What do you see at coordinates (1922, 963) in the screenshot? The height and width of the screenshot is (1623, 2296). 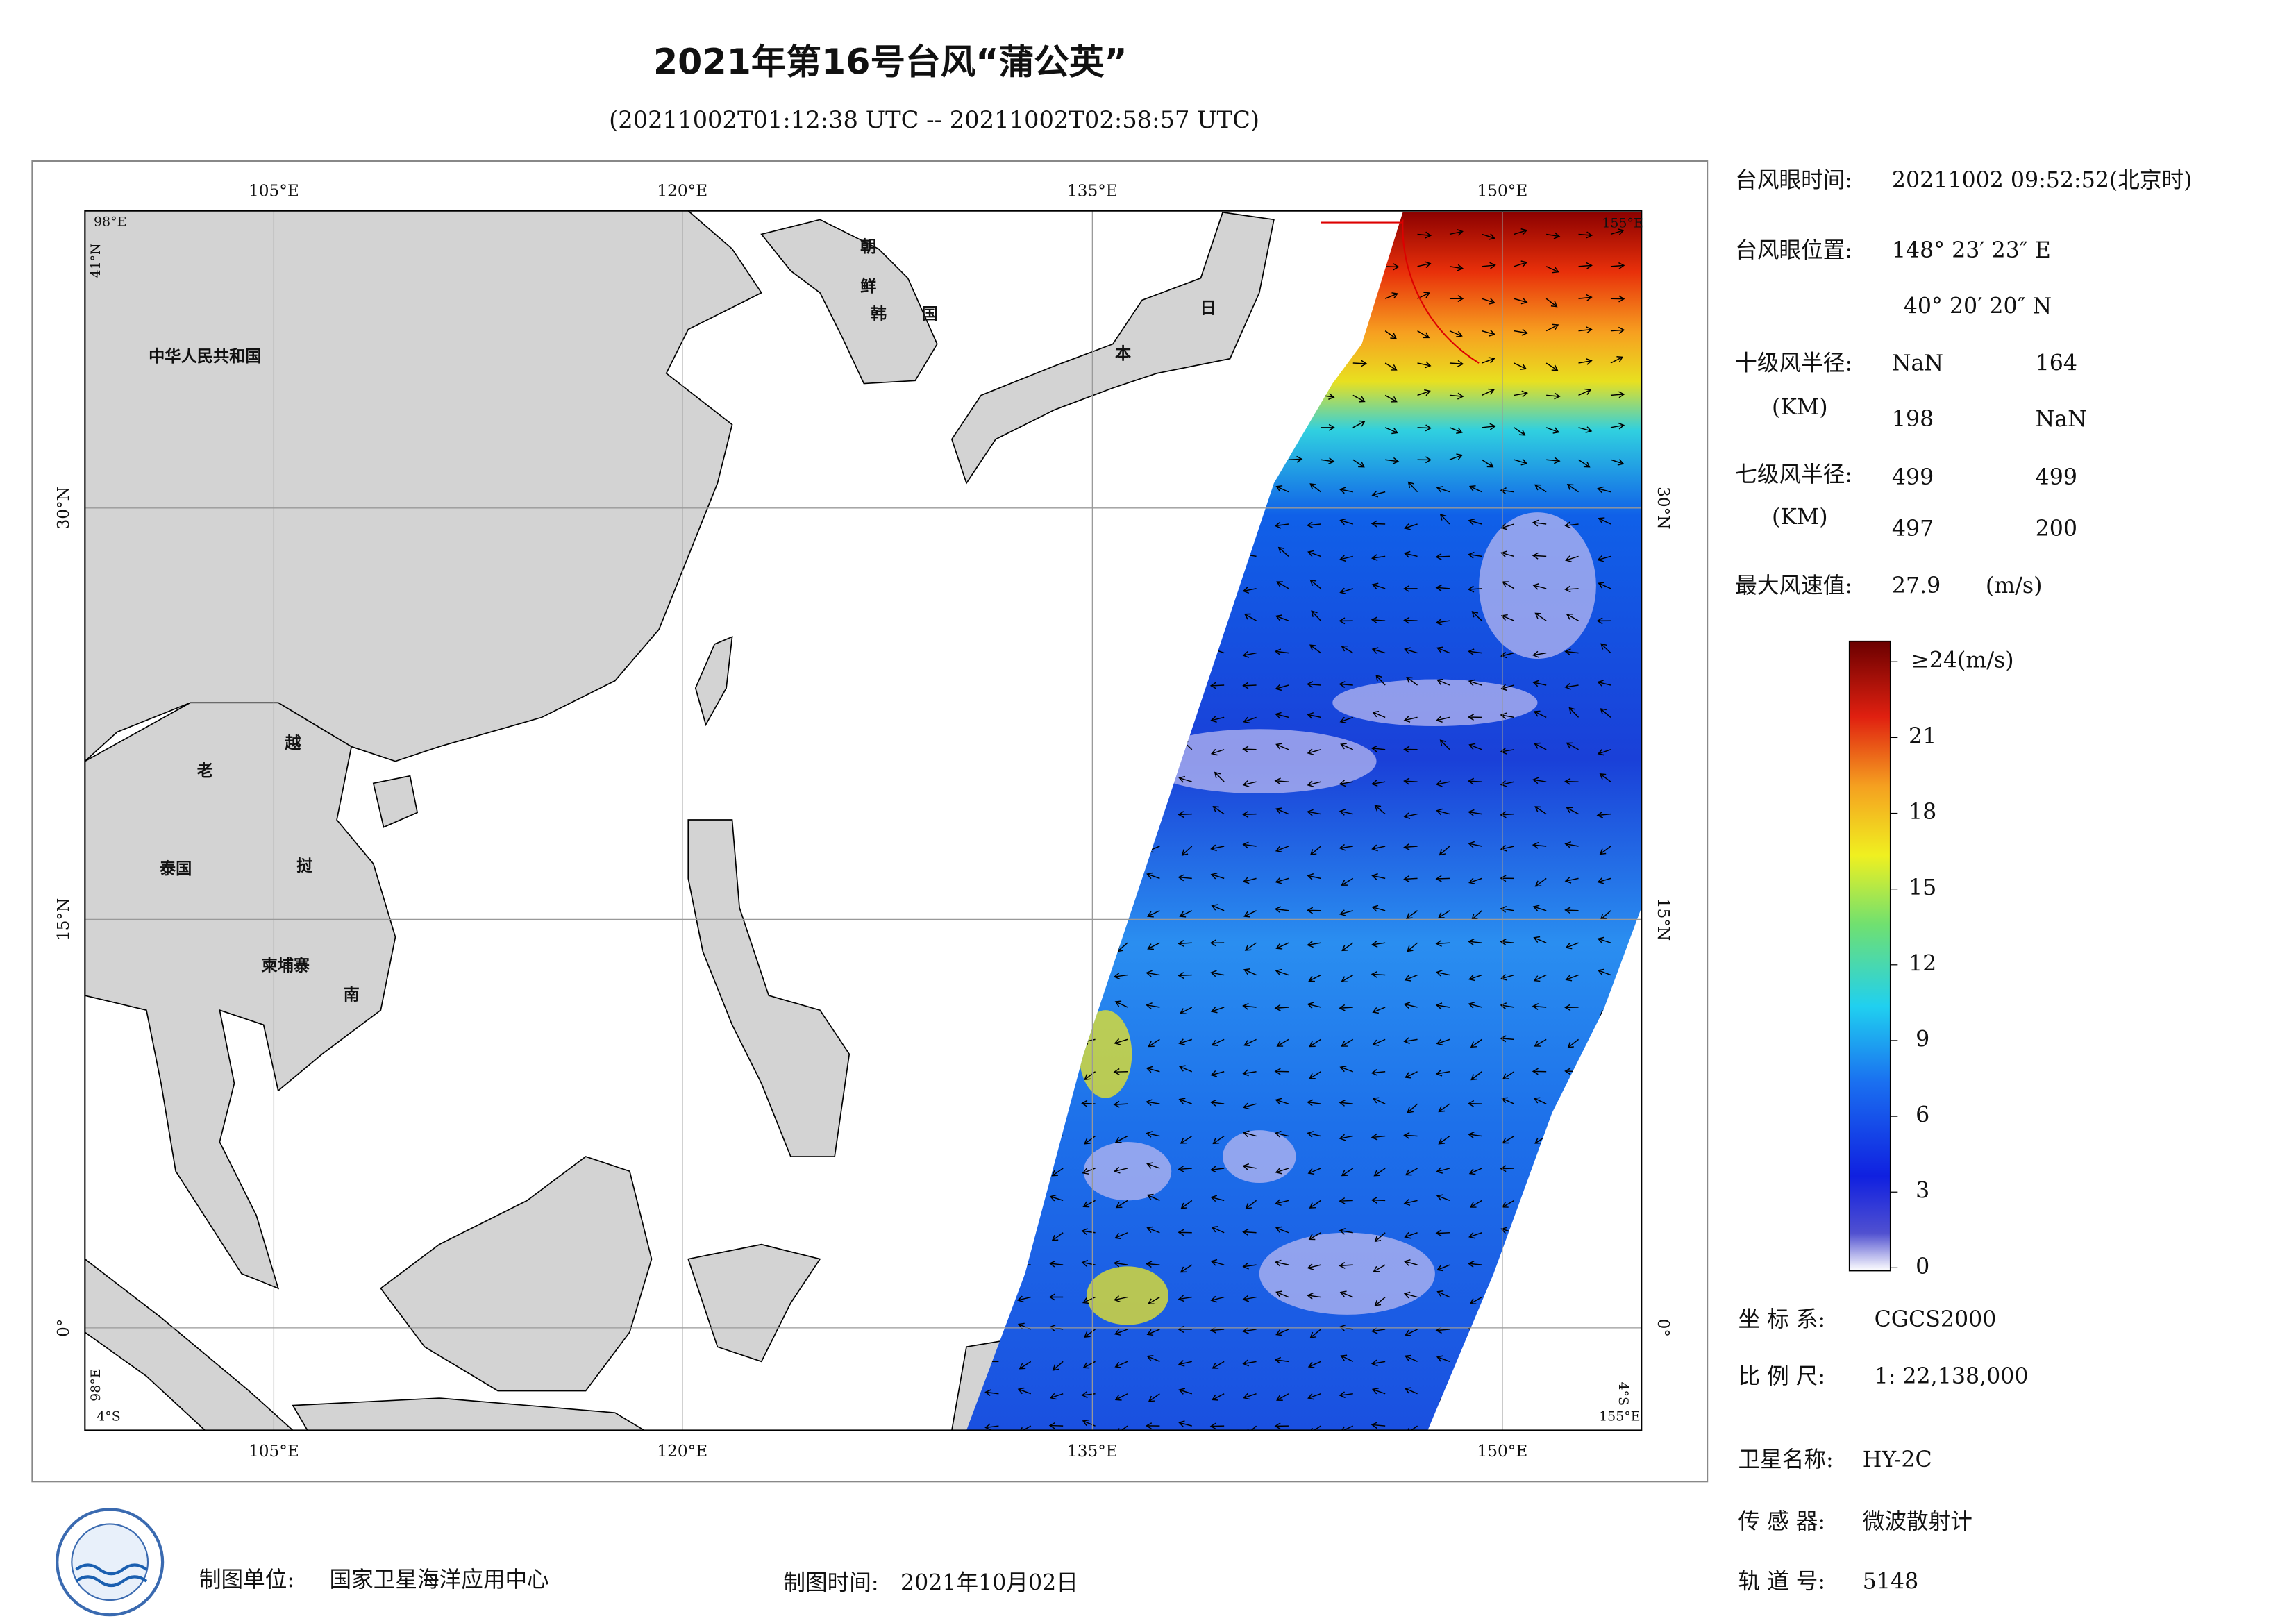 I see `colorbar-tick-label: 12` at bounding box center [1922, 963].